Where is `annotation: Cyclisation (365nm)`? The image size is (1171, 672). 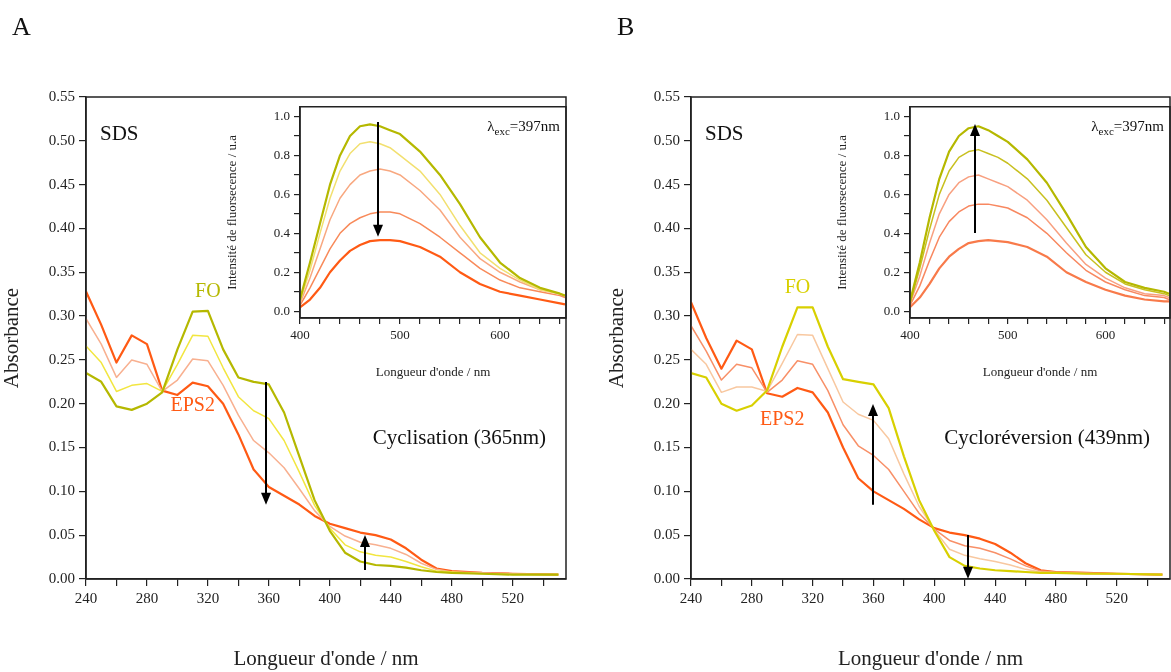 annotation: Cyclisation (365nm) is located at coordinates (459, 437).